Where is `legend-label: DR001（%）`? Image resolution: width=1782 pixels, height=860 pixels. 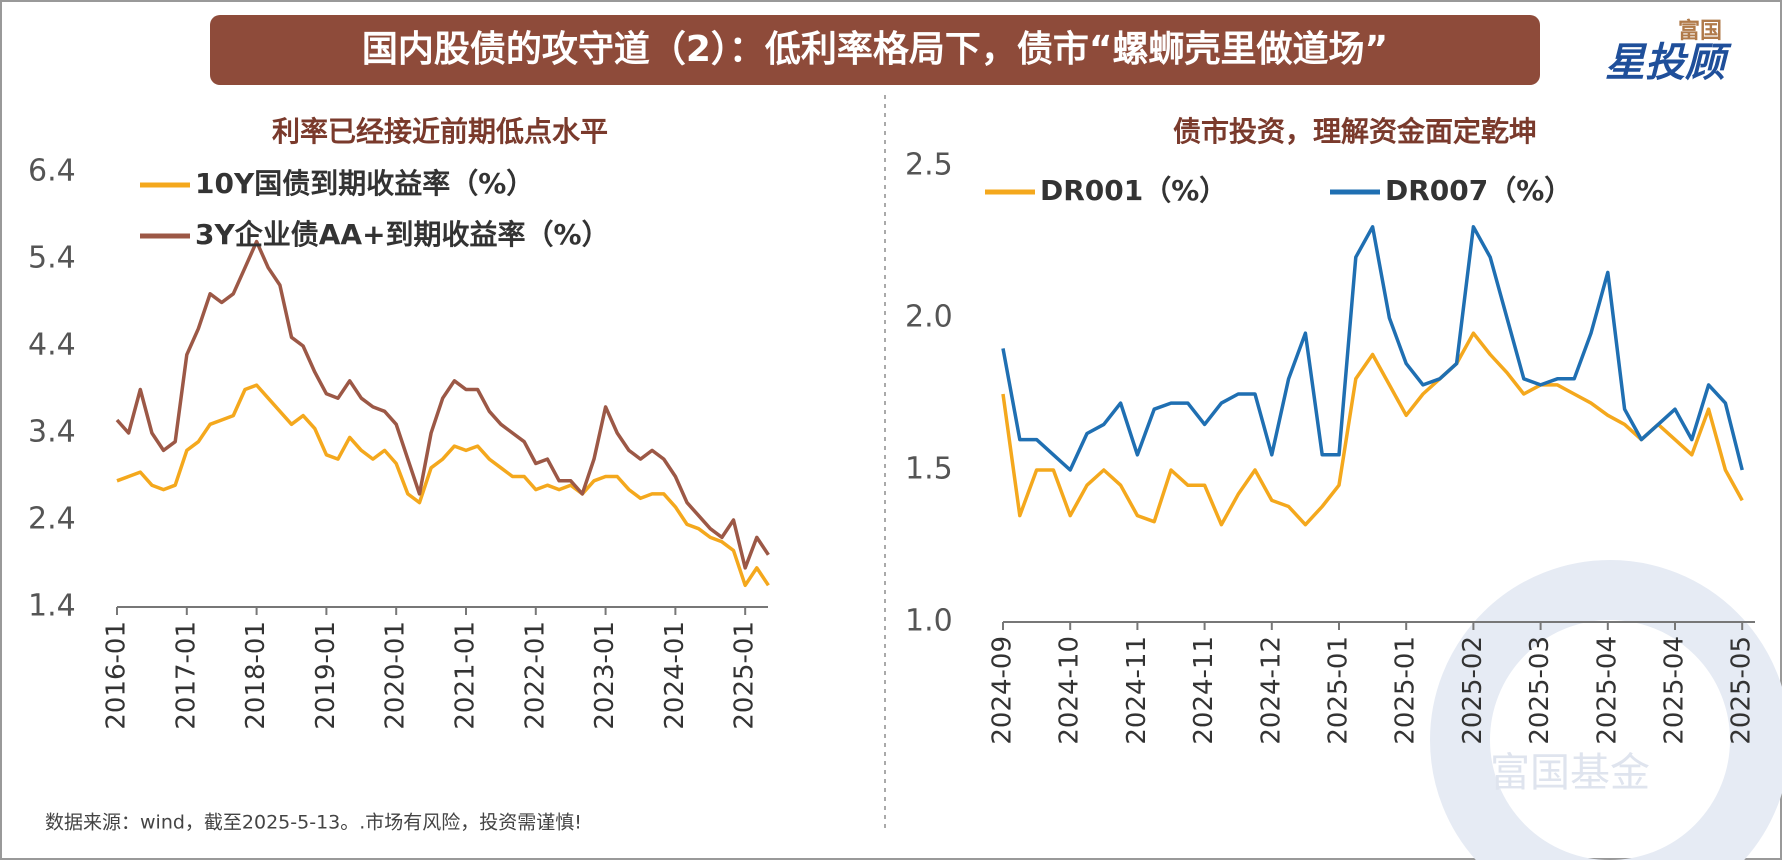
legend-label: DR001（%） is located at coordinates (1133, 190).